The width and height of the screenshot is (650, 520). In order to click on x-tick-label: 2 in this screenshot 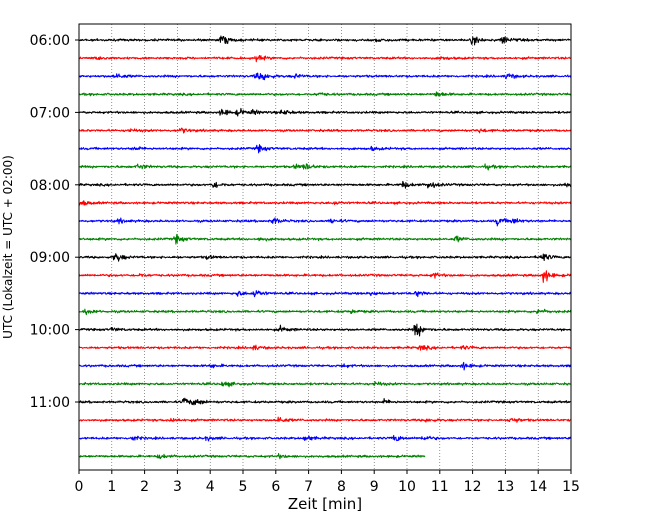, I will do `click(144, 487)`.